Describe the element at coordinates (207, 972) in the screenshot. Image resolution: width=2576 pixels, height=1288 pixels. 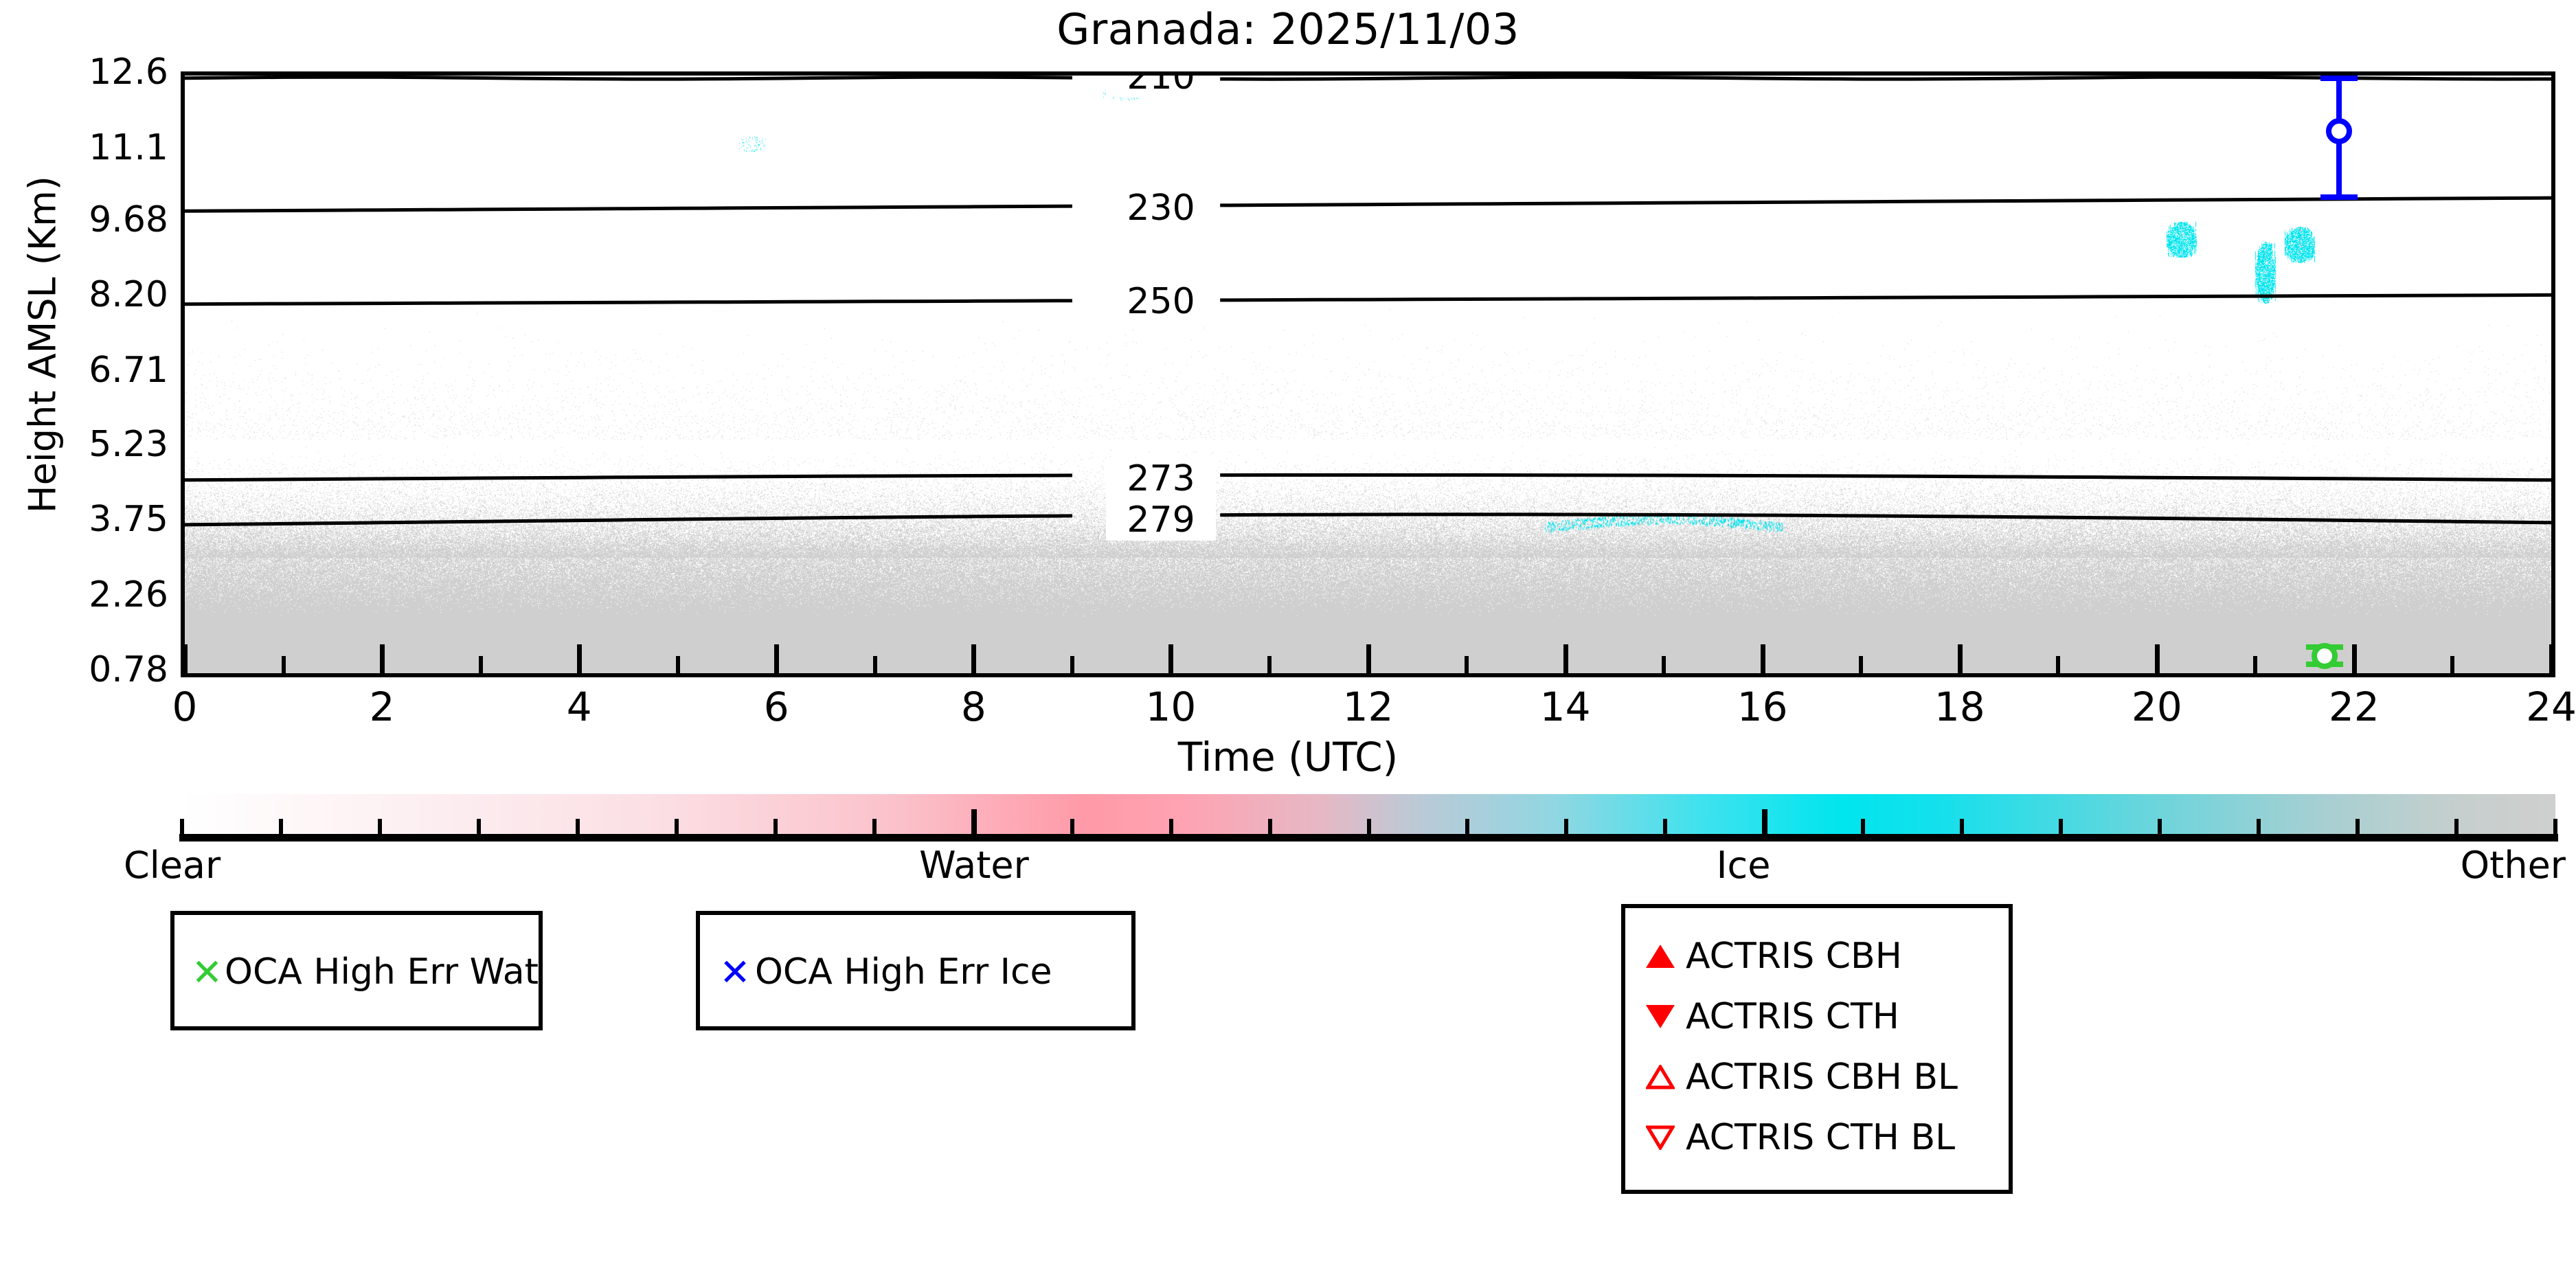
I see `x-mark-icon-green: ✕` at that location.